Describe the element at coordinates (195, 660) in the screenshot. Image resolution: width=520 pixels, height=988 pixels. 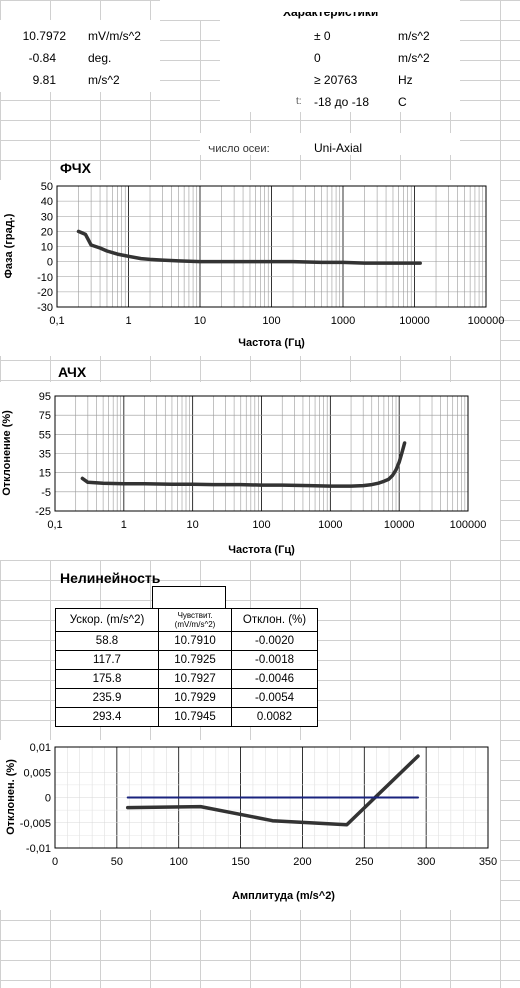
I see `table-cell: 10.7925` at that location.